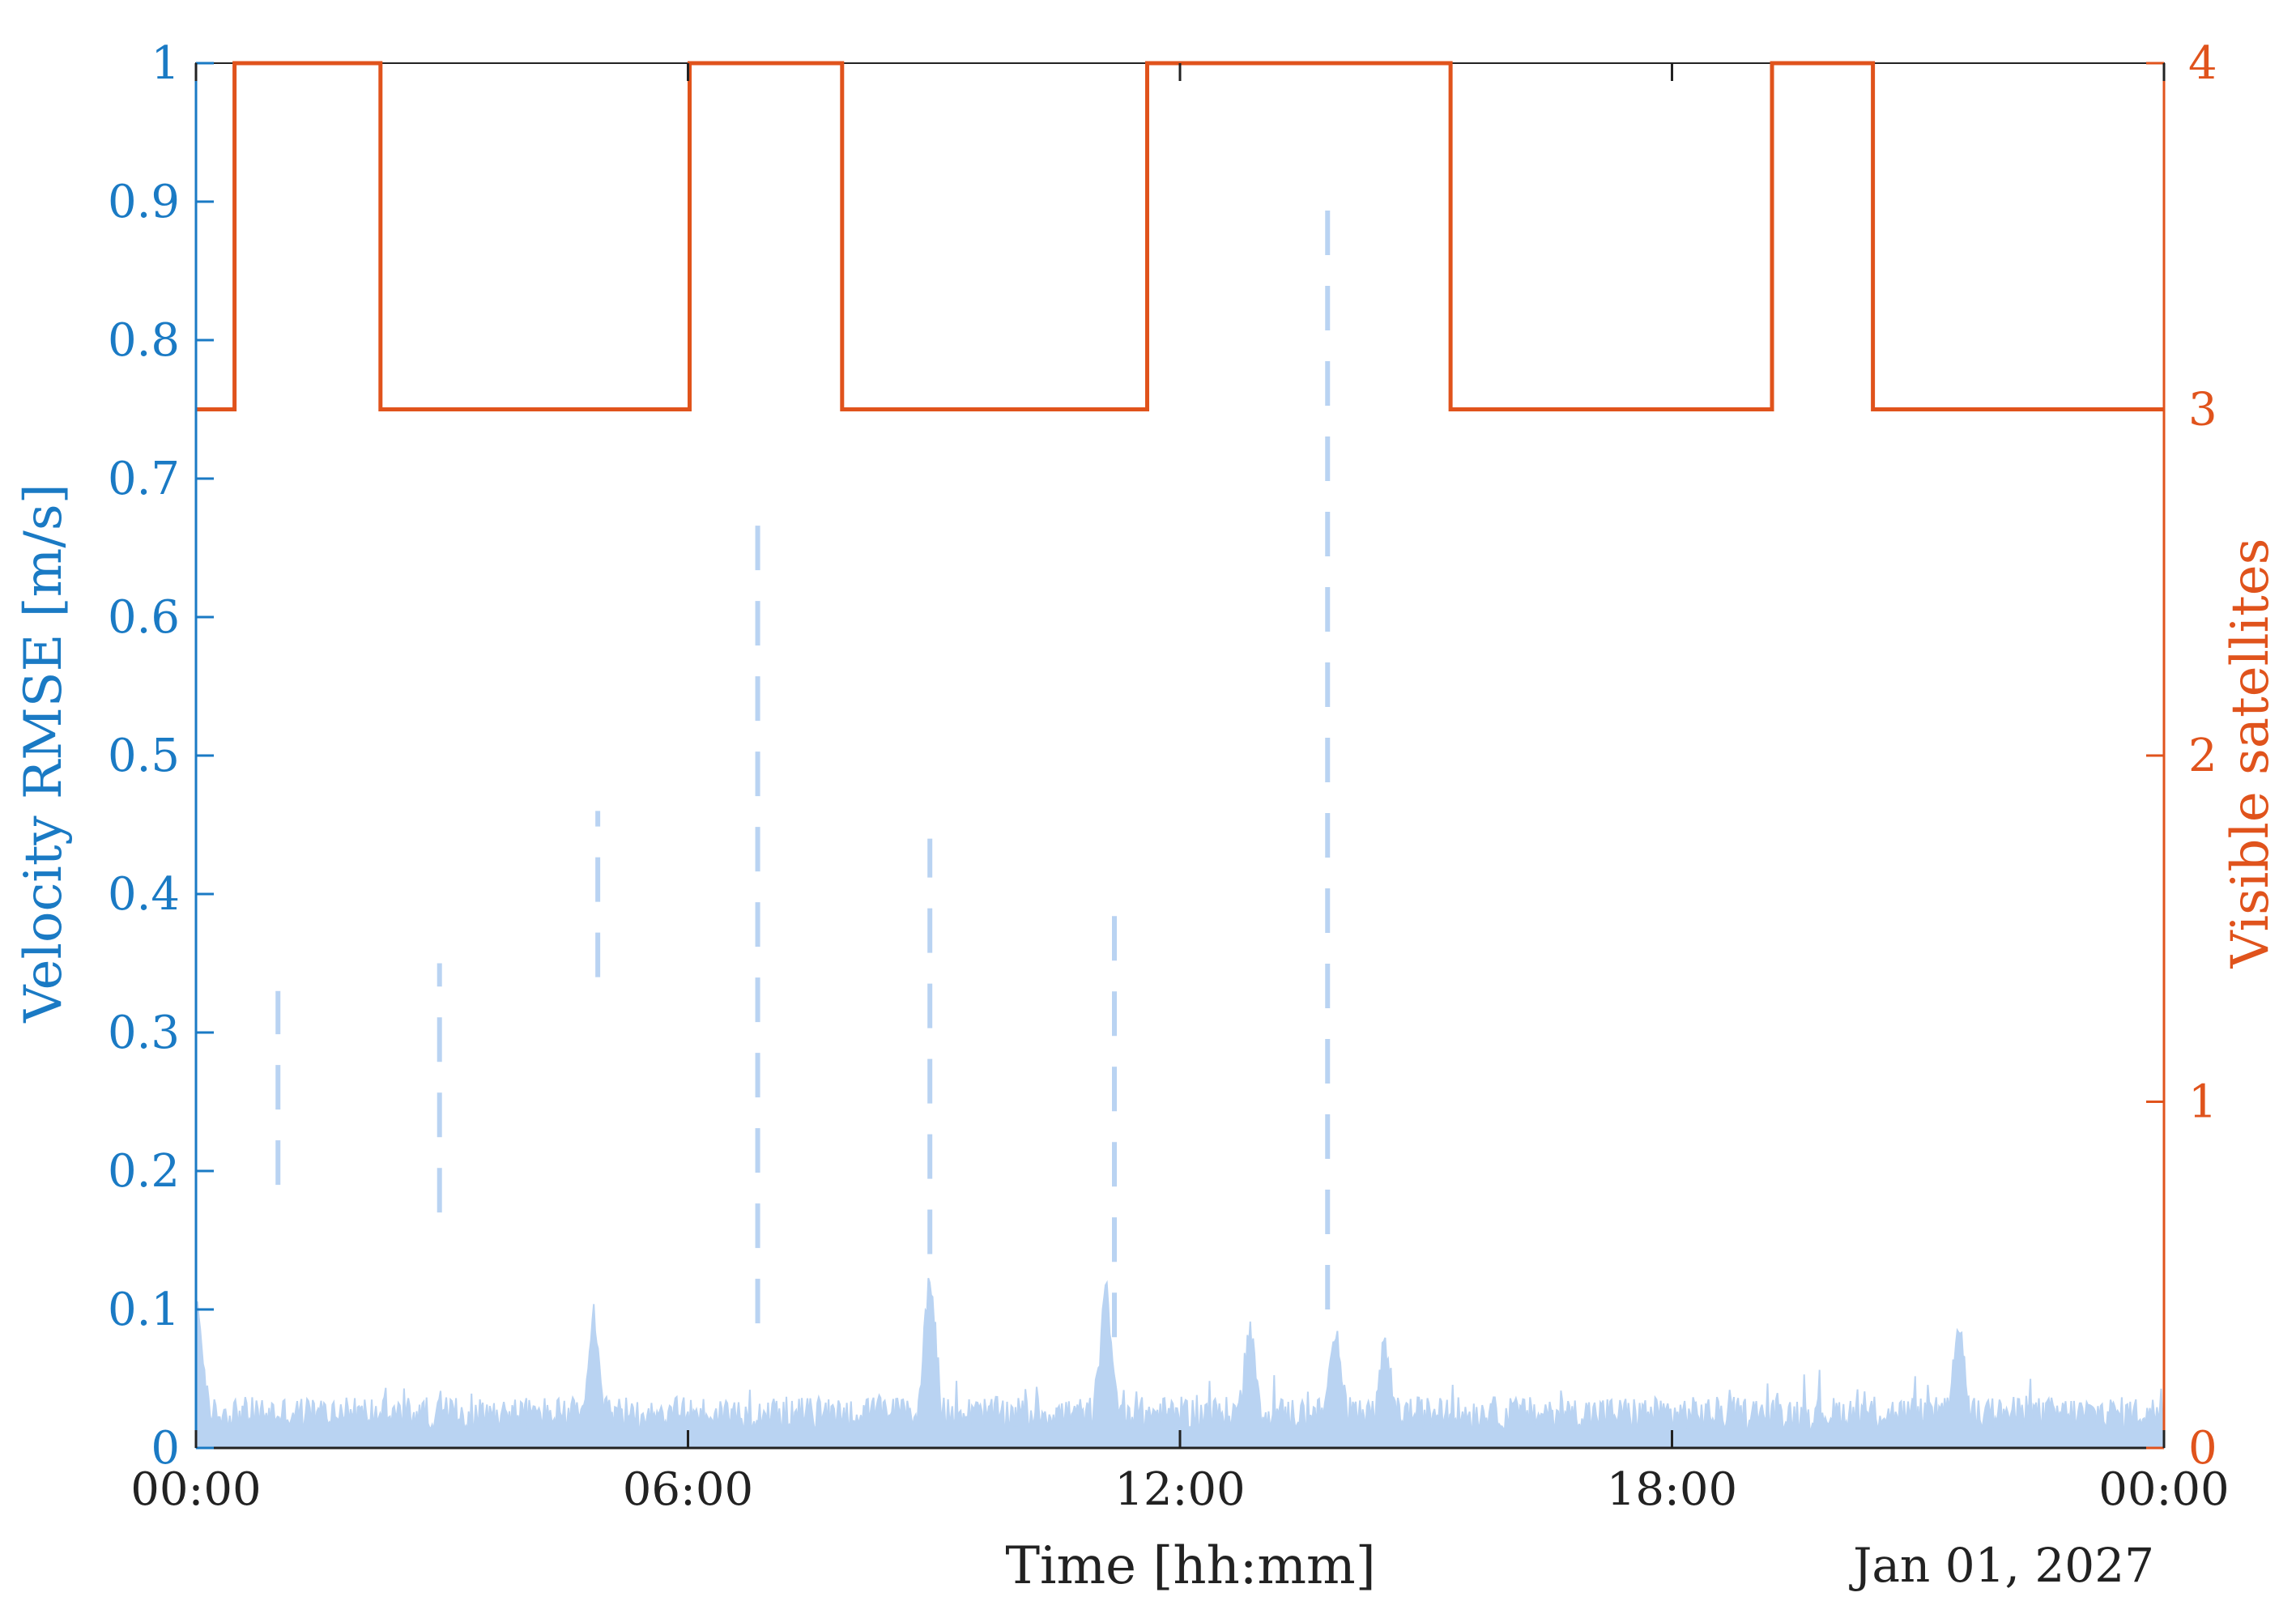 Image resolution: width=2296 pixels, height=1618 pixels. I want to click on left-tick-label: 0.8, so click(144, 340).